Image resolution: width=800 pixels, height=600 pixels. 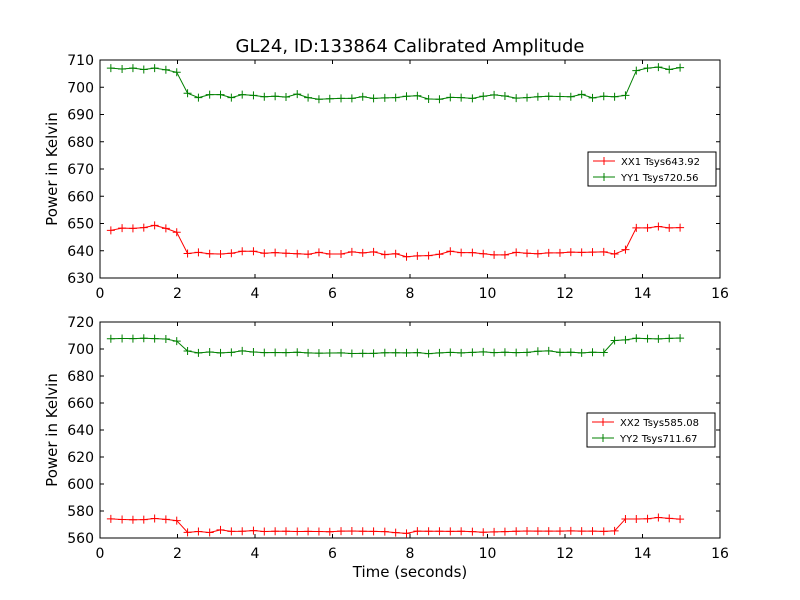 I want to click on x-tick-label: 6, so click(x=332, y=554).